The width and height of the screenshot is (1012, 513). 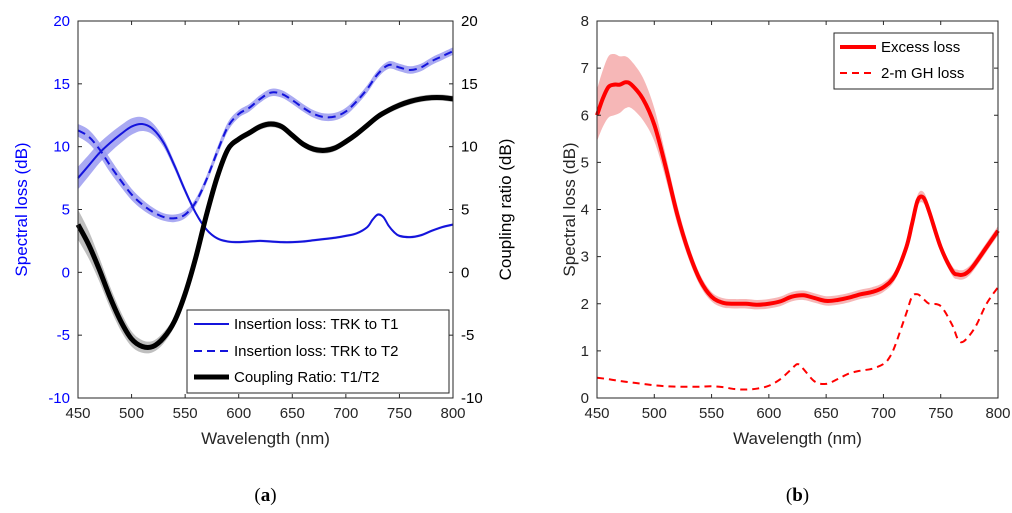 I want to click on y-tick-label-right-a-6: 20, so click(x=469, y=21).